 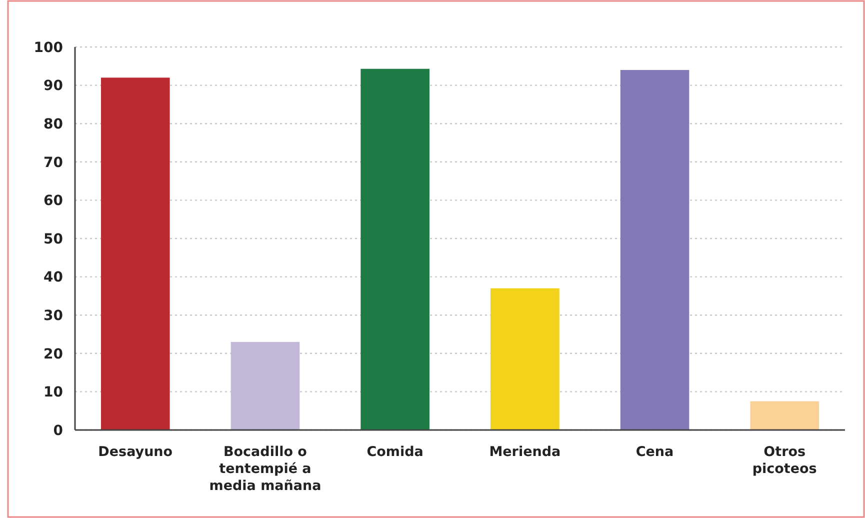 What do you see at coordinates (54, 354) in the screenshot?
I see `y-tick-label: 20` at bounding box center [54, 354].